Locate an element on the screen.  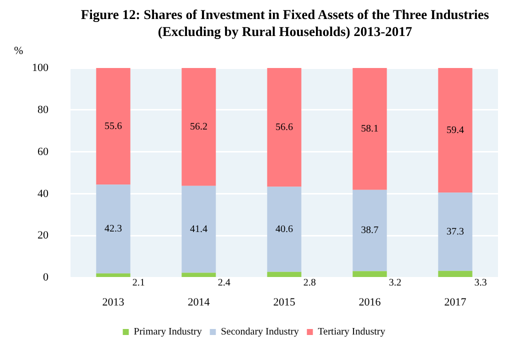
data-label: 40.6 is located at coordinates (284, 229).